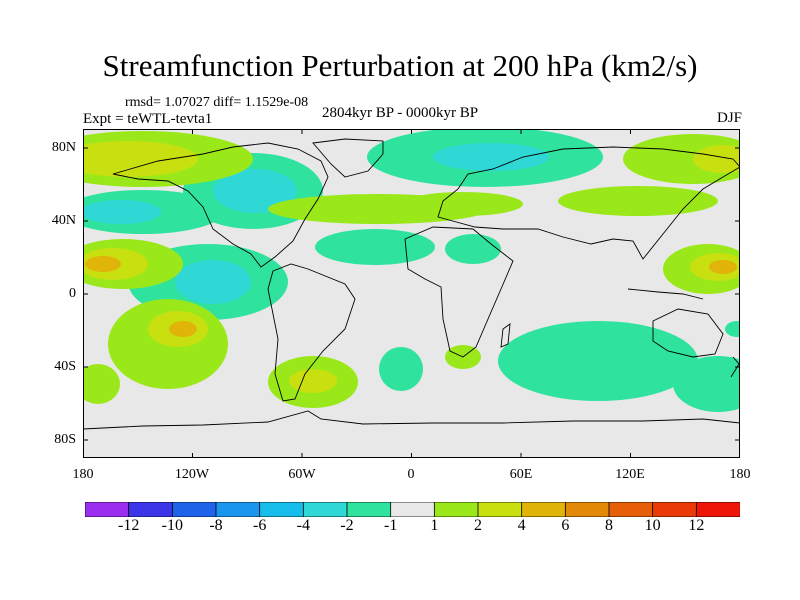  What do you see at coordinates (401, 369) in the screenshot?
I see `anomaly-south-atlantic` at bounding box center [401, 369].